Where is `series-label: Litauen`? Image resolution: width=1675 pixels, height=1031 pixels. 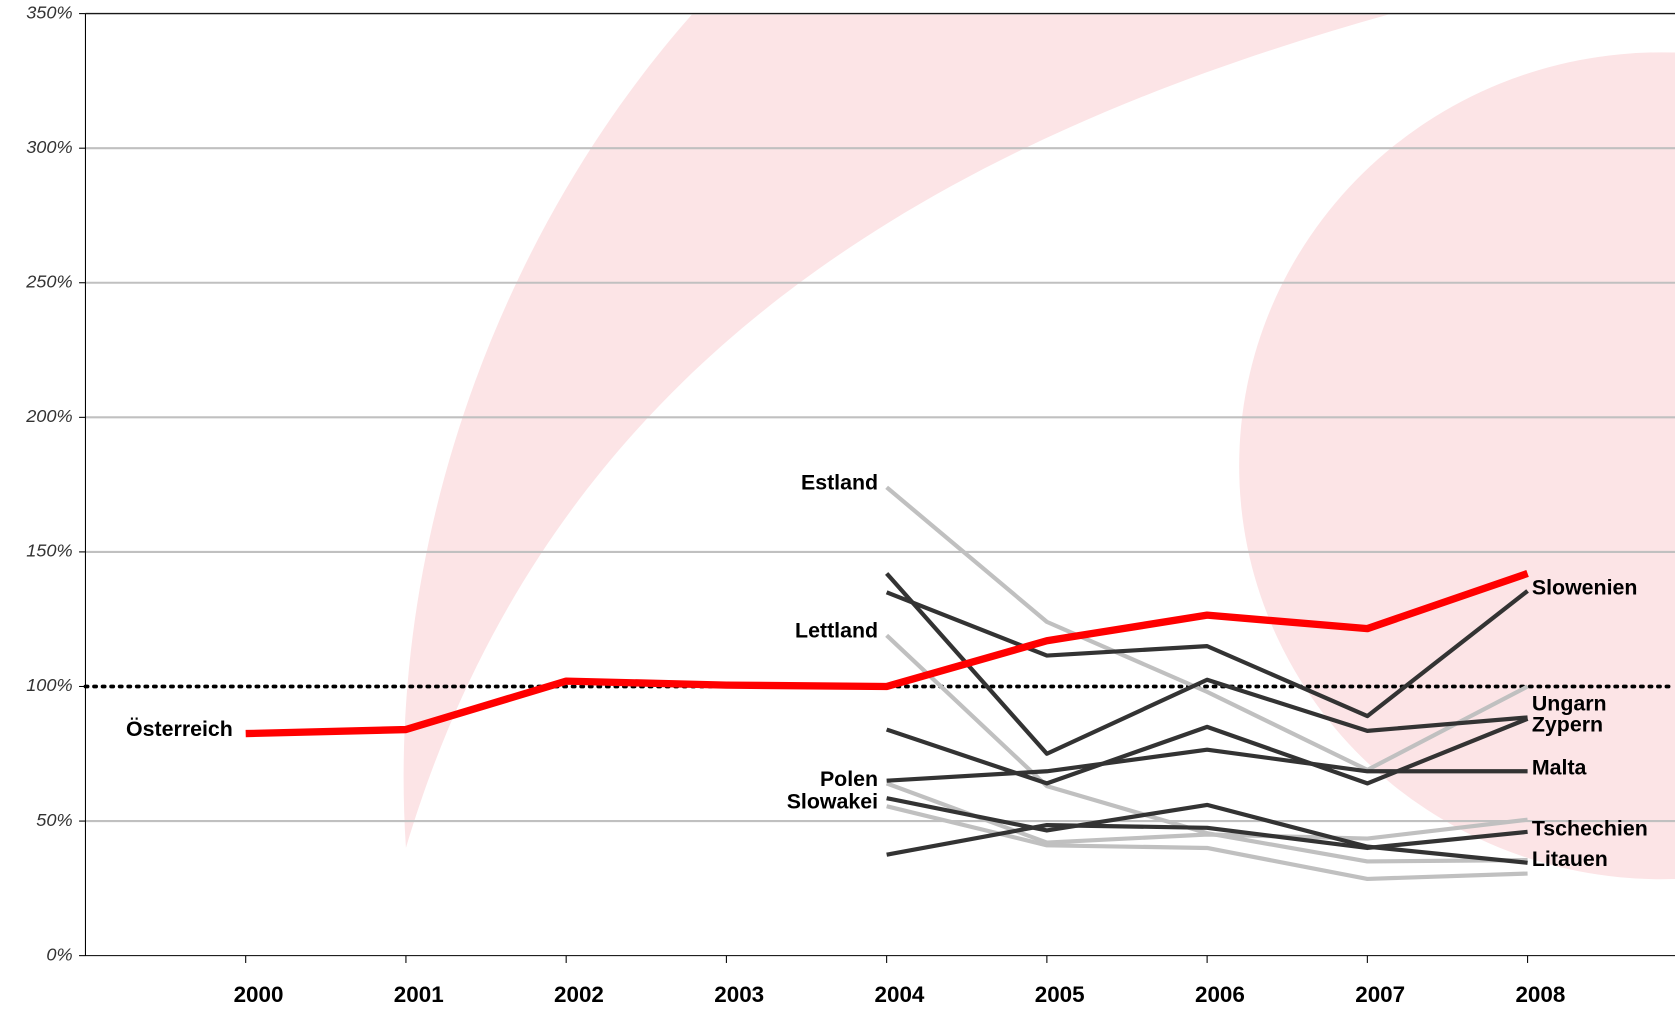
series-label: Litauen is located at coordinates (1570, 859).